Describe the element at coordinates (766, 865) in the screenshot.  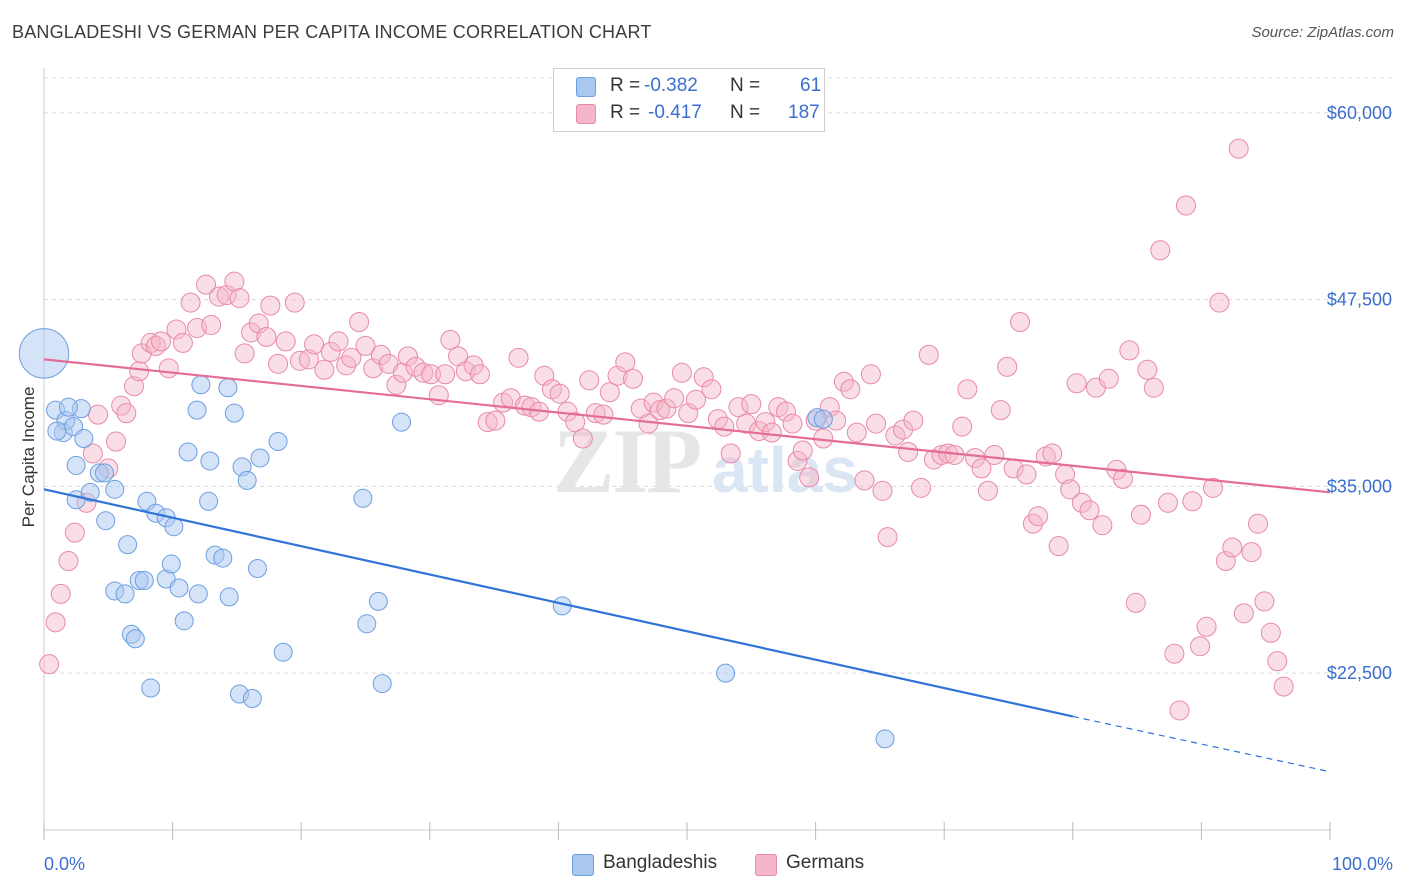
I see `pink-swatch` at that location.